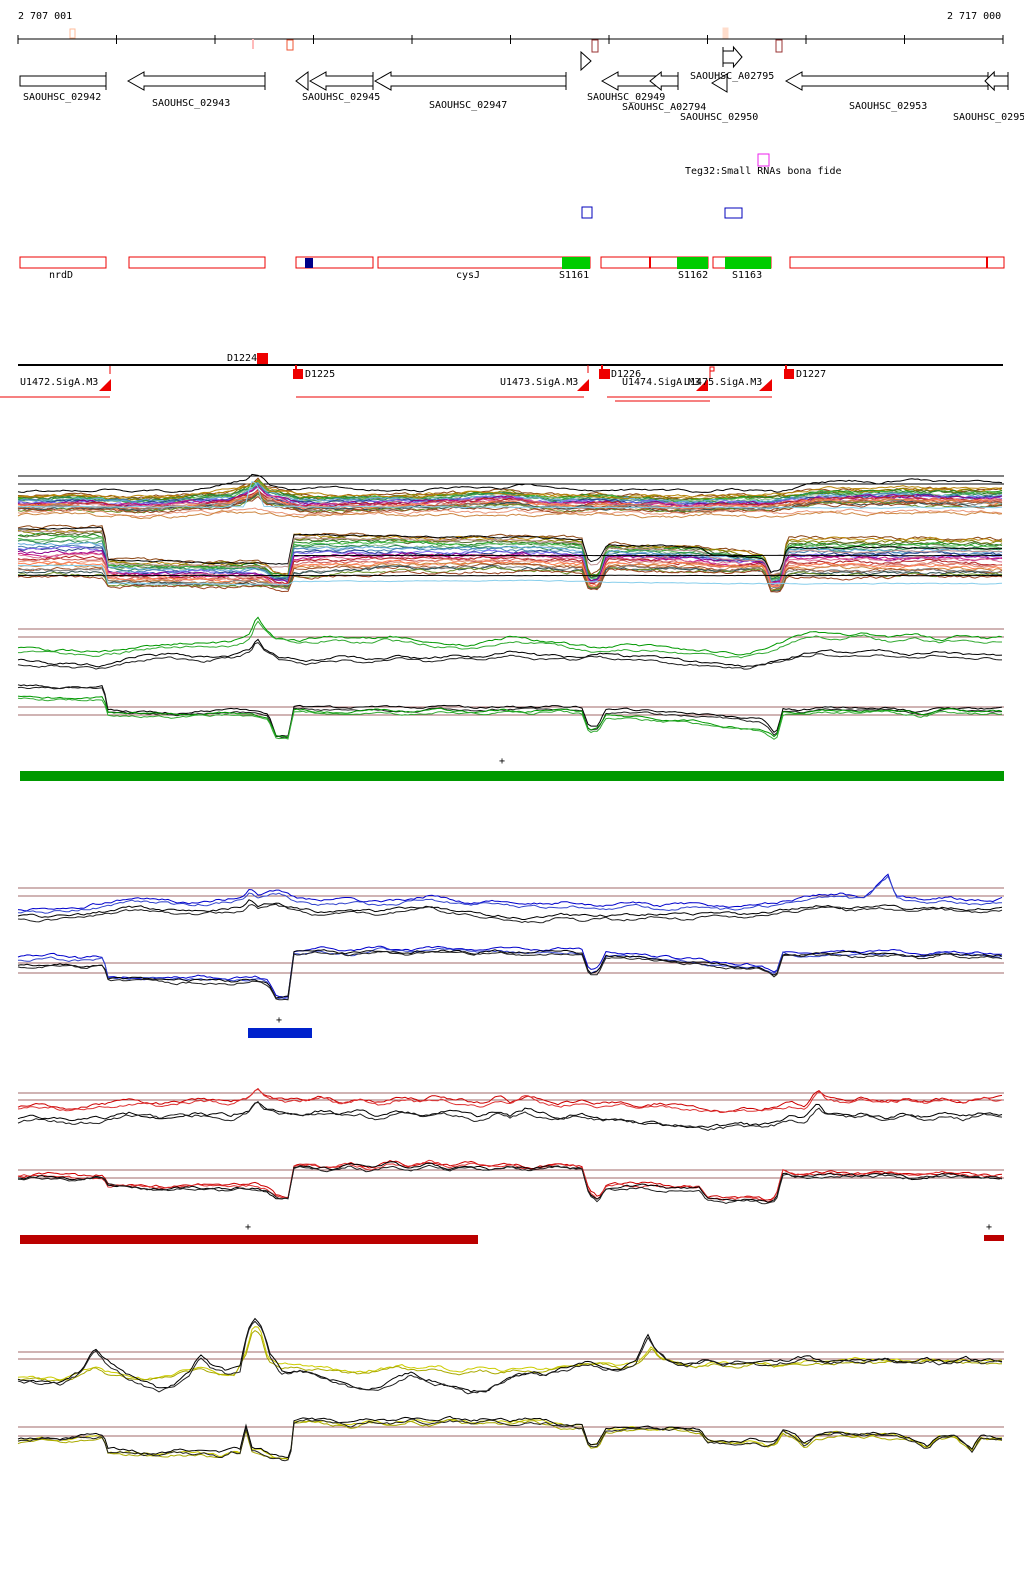 The image size is (1024, 1589). What do you see at coordinates (702, 385) in the screenshot?
I see `promoter-arrow-U1474.SigA.M3` at bounding box center [702, 385].